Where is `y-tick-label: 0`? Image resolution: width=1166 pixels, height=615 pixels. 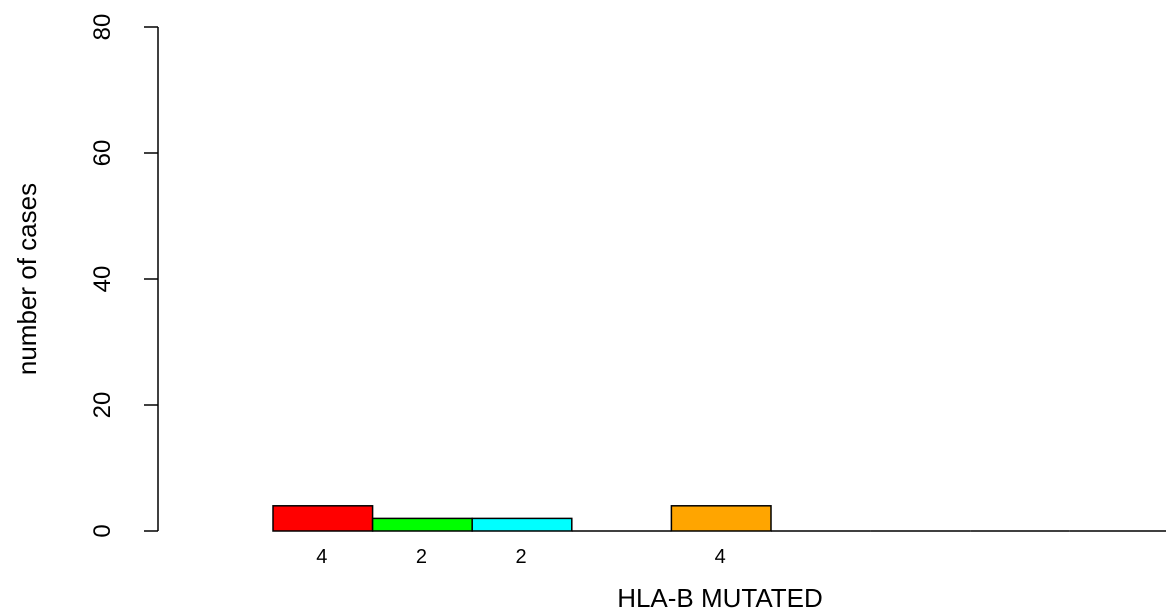 y-tick-label: 0 is located at coordinates (102, 530).